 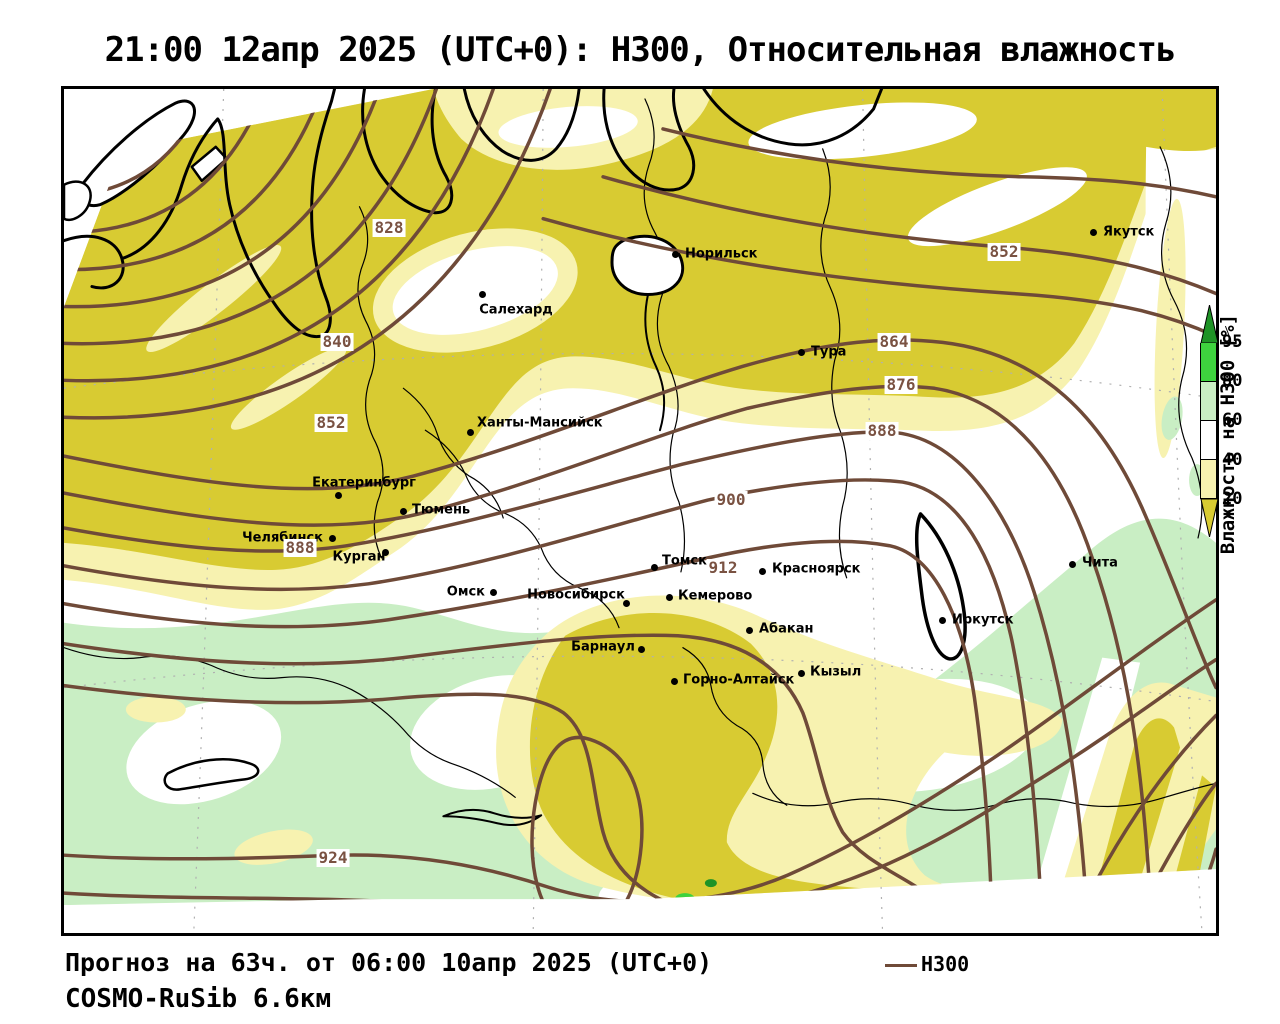 I want to click on city-label: Екатеринбург, so click(x=364, y=483).